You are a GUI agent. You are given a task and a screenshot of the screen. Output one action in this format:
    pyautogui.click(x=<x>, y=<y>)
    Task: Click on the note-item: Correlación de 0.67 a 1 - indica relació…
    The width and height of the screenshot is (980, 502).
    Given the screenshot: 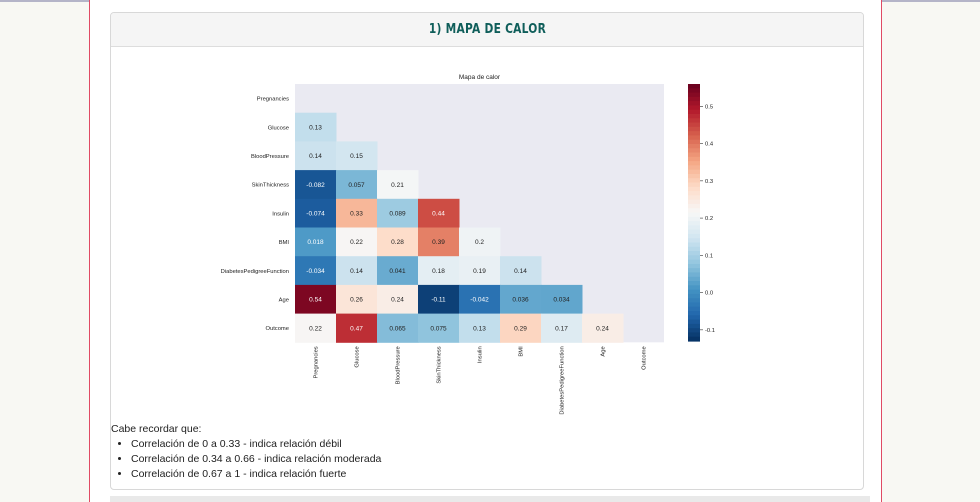 What is the action you would take?
    pyautogui.click(x=256, y=474)
    